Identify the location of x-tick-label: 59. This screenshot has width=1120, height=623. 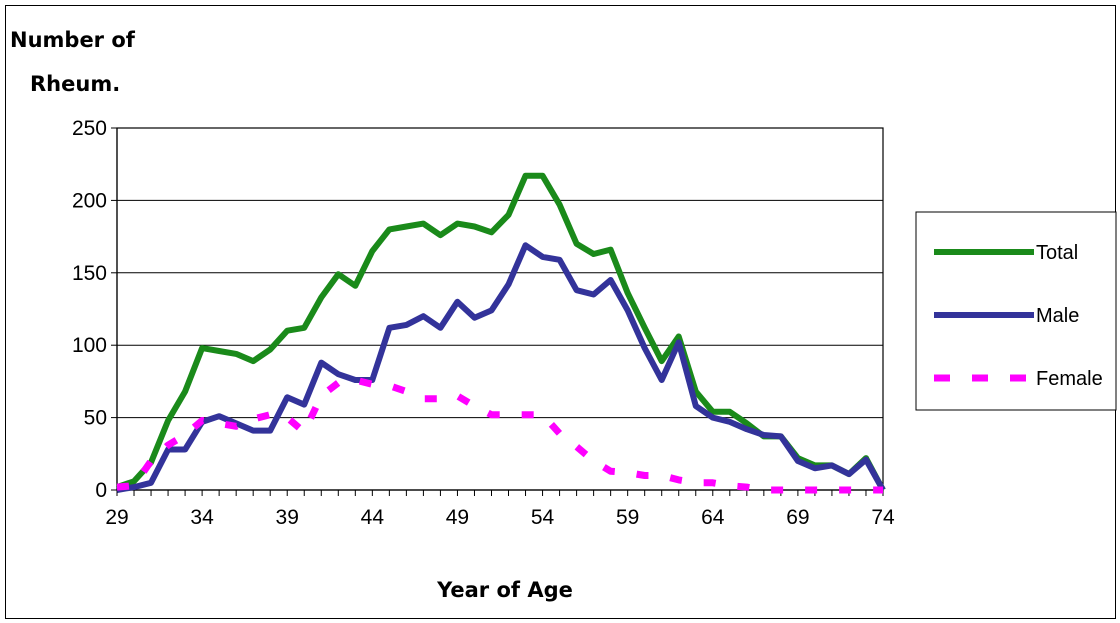
(627, 517).